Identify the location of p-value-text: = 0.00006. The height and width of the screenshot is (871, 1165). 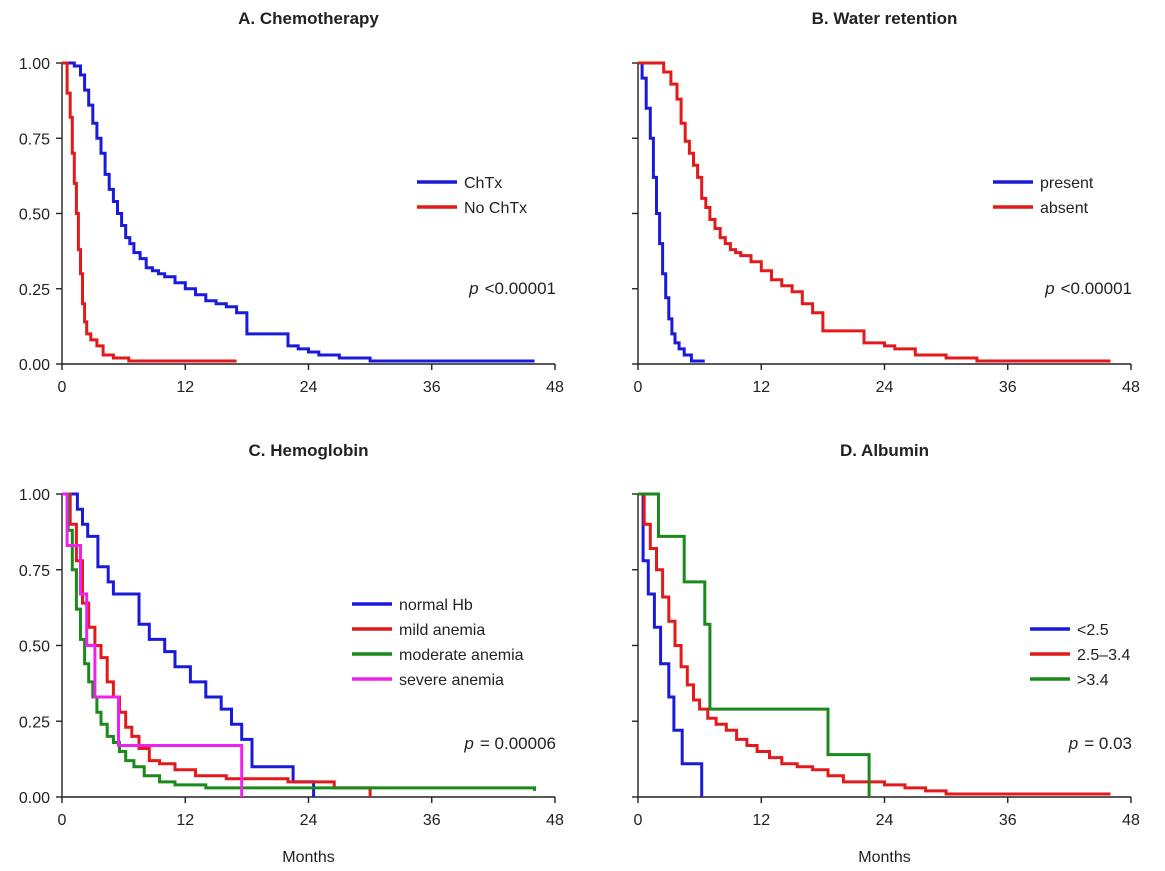
(518, 743).